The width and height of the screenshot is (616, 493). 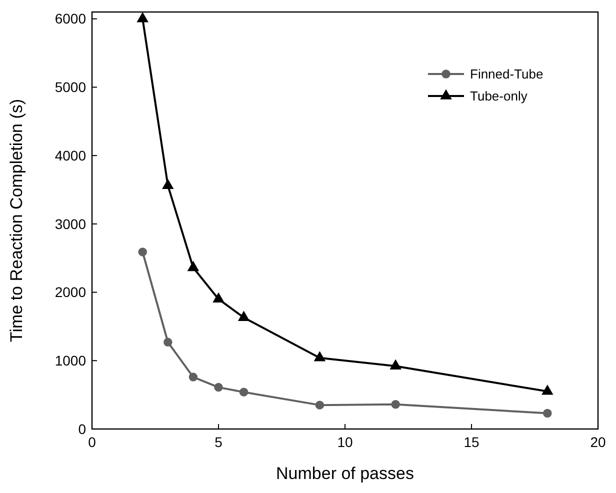 I want to click on x-tick-label: 20, so click(x=598, y=442).